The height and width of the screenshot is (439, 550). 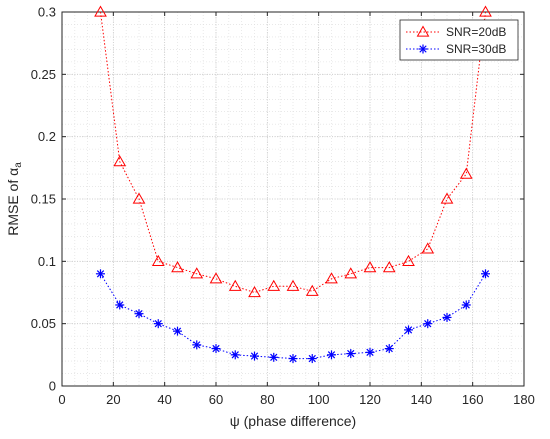 I want to click on x-tick-label: 160, so click(x=473, y=399).